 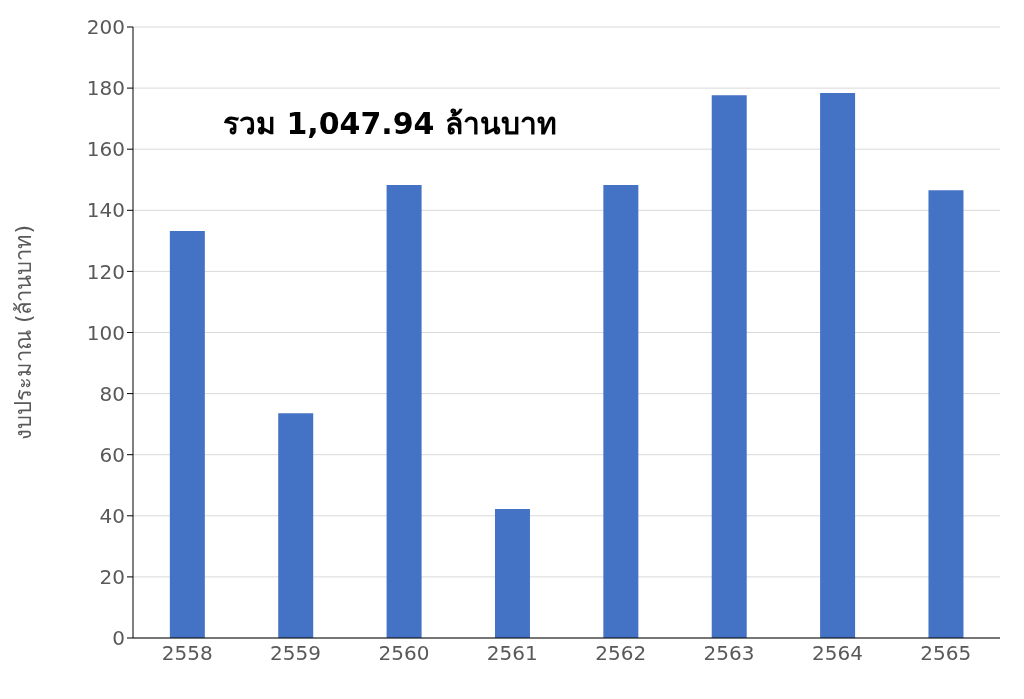 I want to click on x-tick-label: 2558, so click(x=187, y=653).